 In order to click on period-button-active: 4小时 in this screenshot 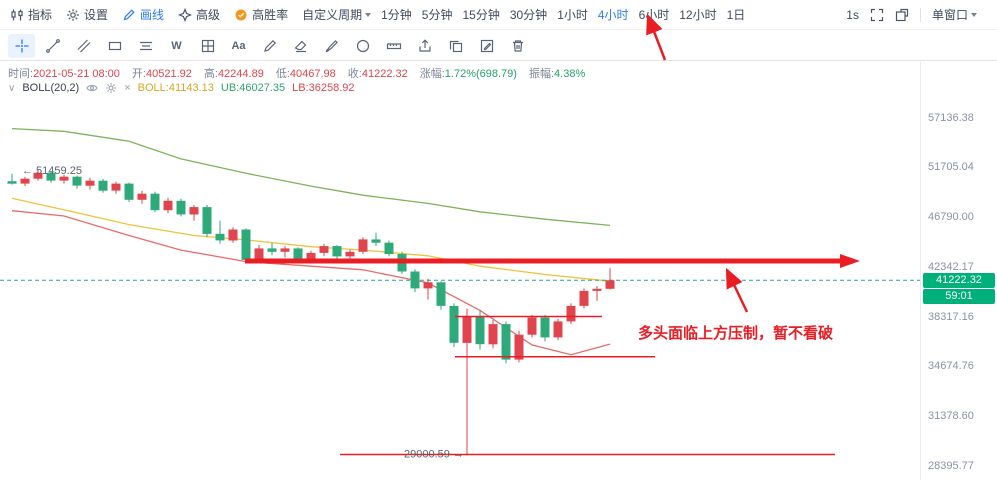, I will do `click(613, 15)`.